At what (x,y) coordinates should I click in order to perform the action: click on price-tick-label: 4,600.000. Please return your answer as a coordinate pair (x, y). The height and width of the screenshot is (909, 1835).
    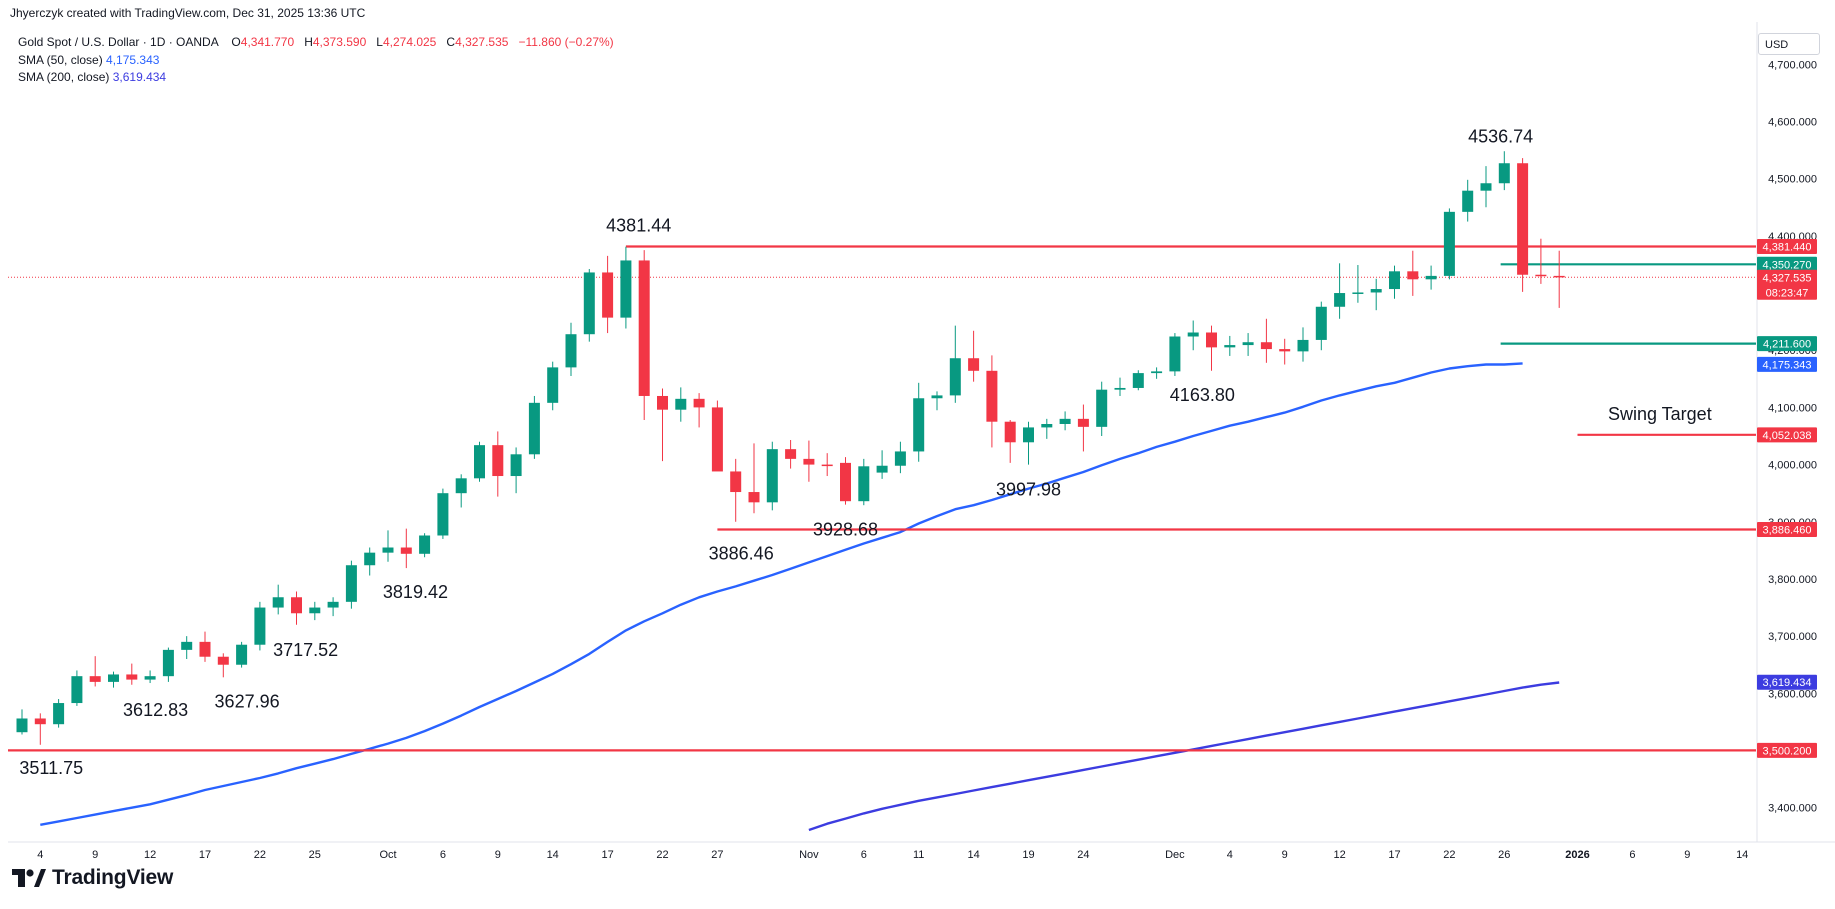
    Looking at the image, I should click on (1792, 122).